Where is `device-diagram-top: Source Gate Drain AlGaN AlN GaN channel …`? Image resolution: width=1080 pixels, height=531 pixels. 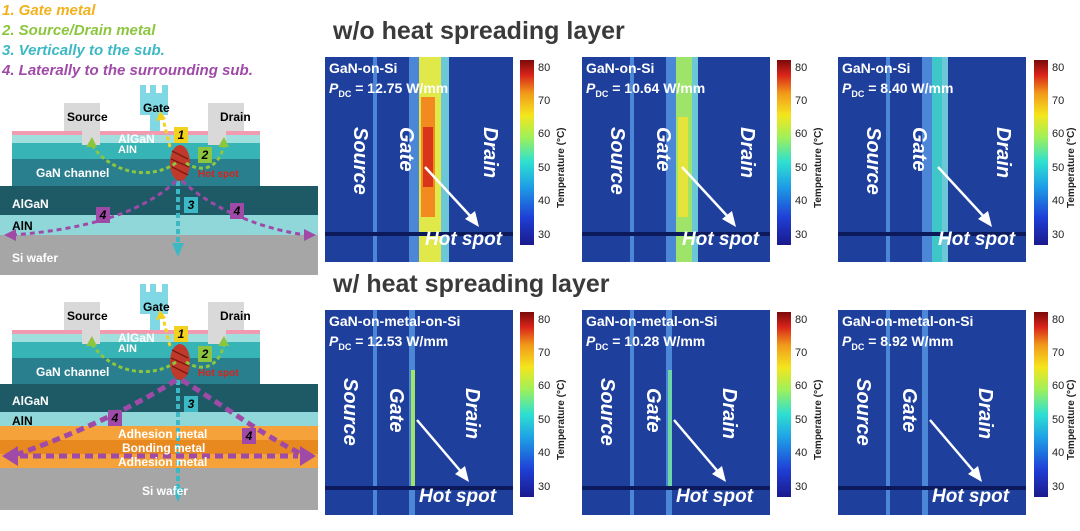 device-diagram-top: Source Gate Drain AlGaN AlN GaN channel … is located at coordinates (159, 180).